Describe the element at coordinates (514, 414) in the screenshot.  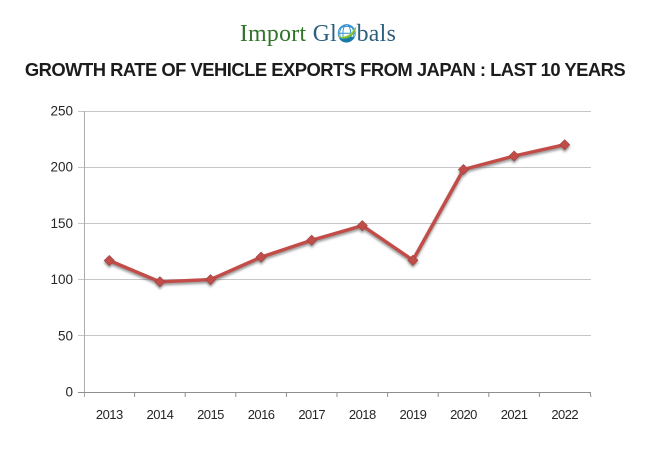
I see `svg-text: 2021` at that location.